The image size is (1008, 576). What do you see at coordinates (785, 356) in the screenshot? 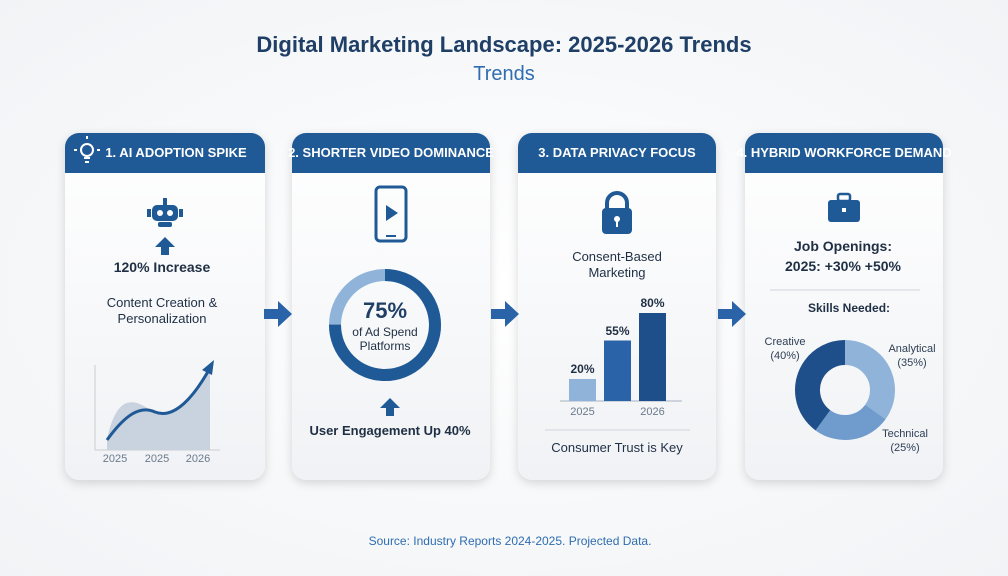
I see `segment-label: (40%)` at bounding box center [785, 356].